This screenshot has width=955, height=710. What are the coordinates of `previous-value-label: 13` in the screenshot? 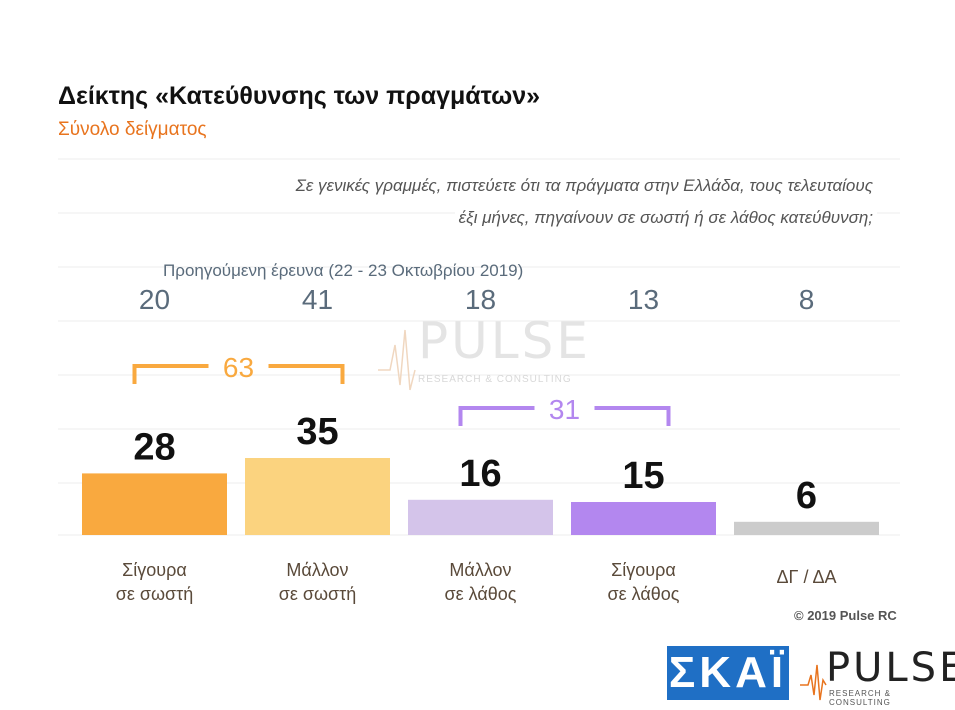 It's located at (643, 299).